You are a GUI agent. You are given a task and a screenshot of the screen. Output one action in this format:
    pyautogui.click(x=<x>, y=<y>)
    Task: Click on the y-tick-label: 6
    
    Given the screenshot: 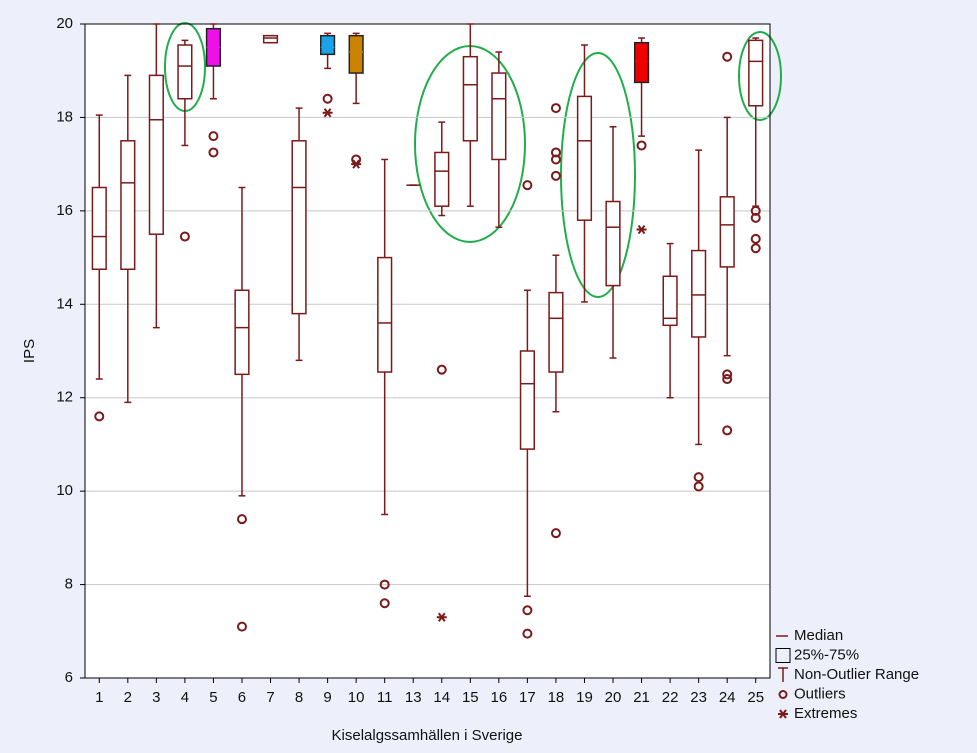 What is the action you would take?
    pyautogui.click(x=69, y=677)
    